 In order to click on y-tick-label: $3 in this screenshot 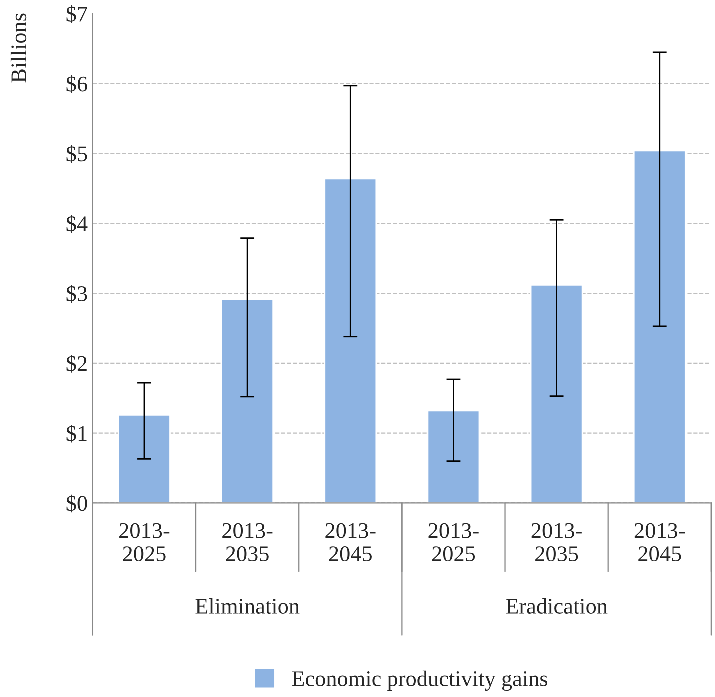, I will do `click(77, 294)`.